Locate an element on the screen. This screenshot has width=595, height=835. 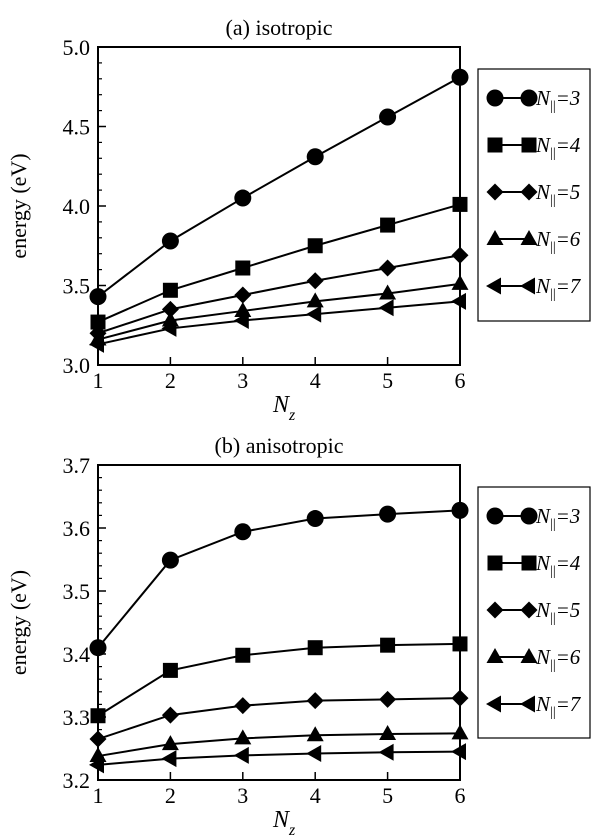
series-triangle-up is located at coordinates (279, 743).